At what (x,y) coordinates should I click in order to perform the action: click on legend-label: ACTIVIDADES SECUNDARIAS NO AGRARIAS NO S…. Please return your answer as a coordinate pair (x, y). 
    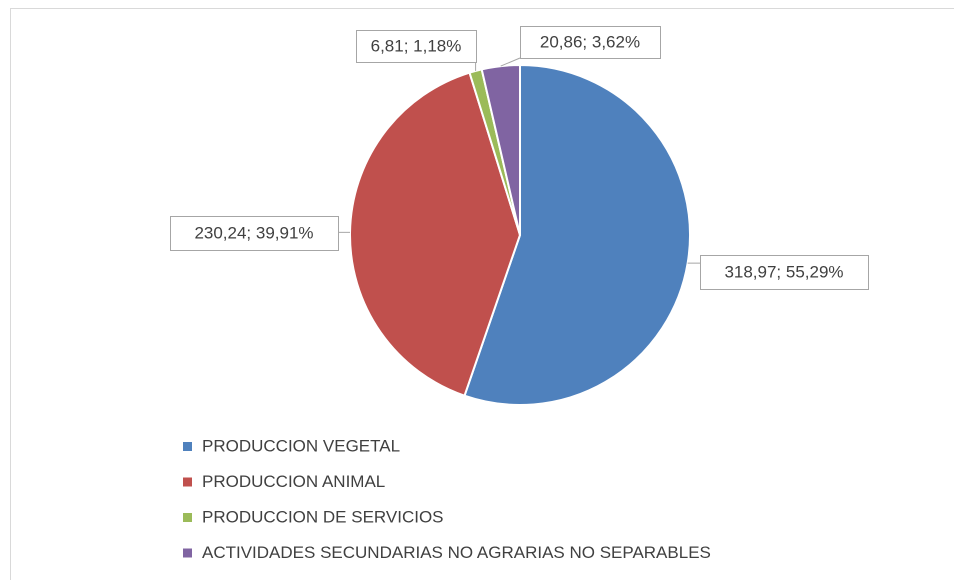
    Looking at the image, I should click on (456, 552).